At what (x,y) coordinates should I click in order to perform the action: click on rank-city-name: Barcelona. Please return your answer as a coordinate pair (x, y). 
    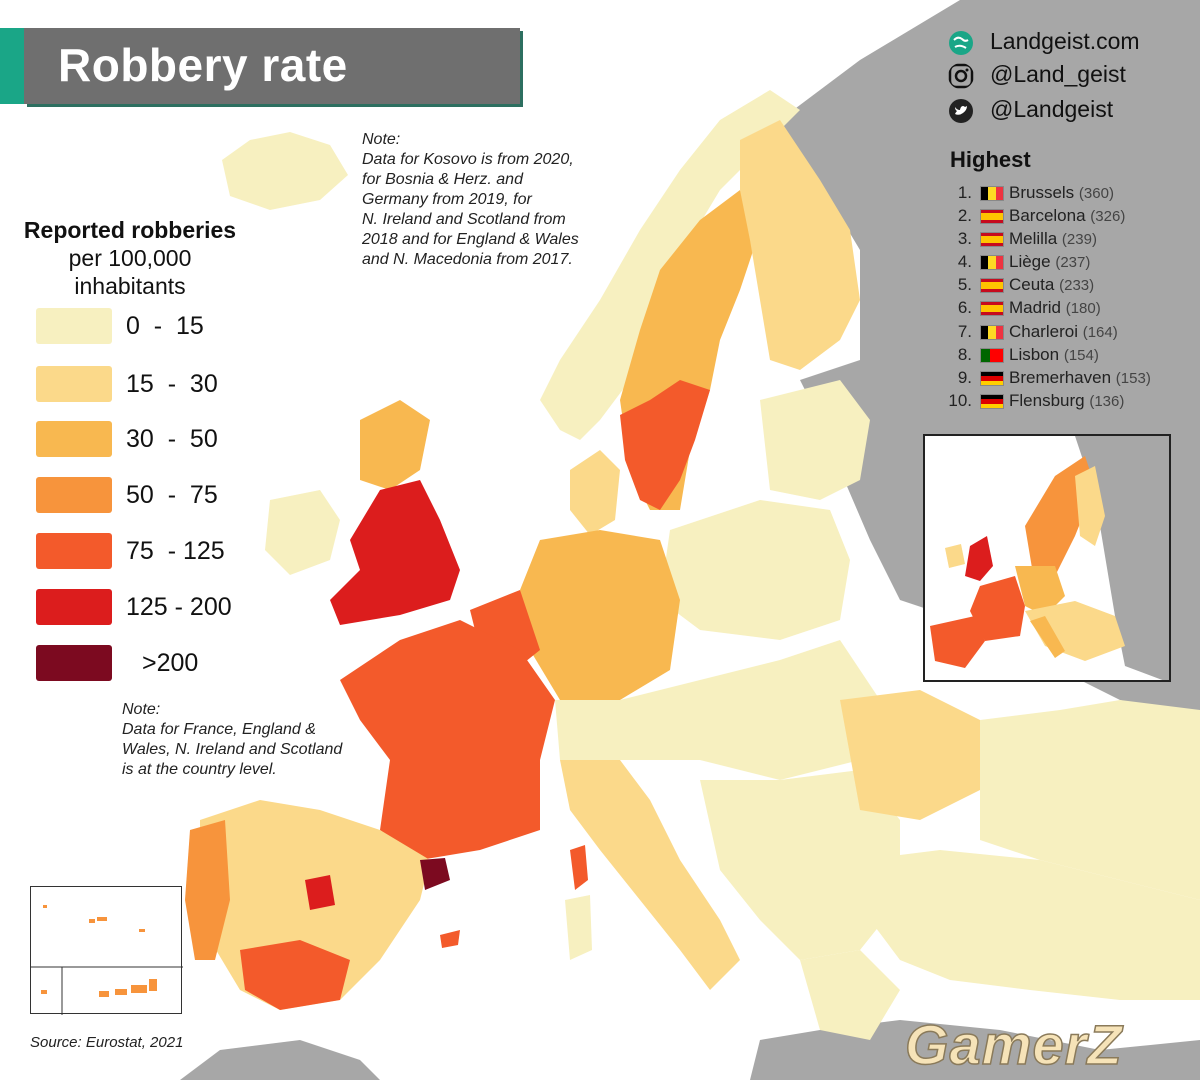
    Looking at the image, I should click on (1047, 215).